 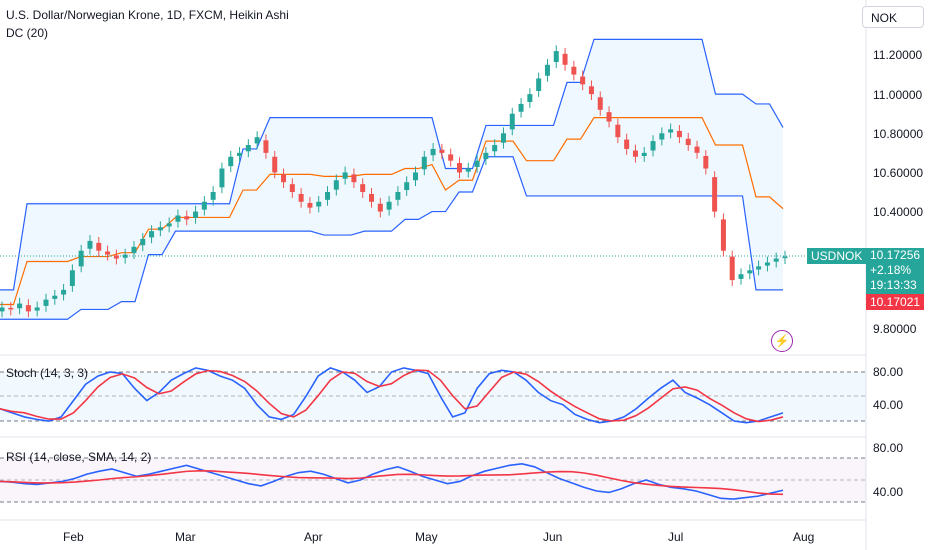 I want to click on rsi-label: RSI (14, close, SMA, 14, 2), so click(x=79, y=457).